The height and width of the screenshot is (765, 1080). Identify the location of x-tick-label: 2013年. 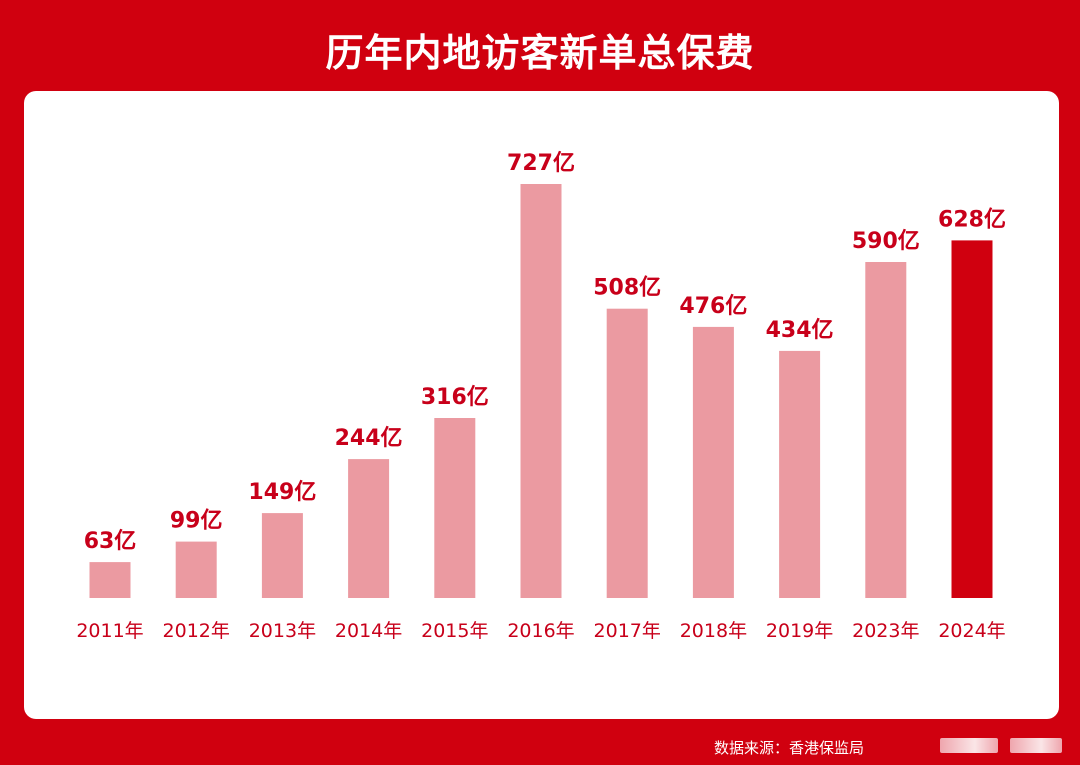
(282, 631).